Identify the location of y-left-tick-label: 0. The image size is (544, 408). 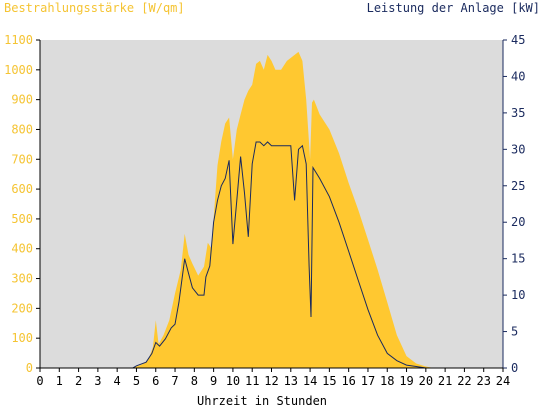
(29, 368).